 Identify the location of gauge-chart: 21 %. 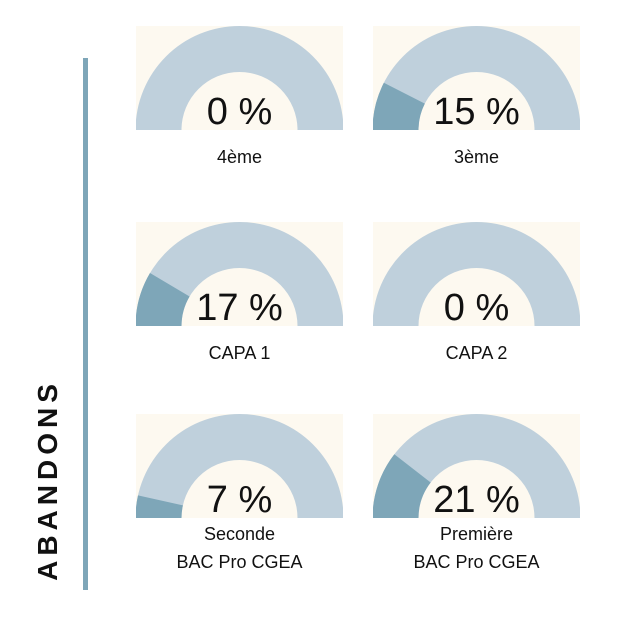
(476, 466).